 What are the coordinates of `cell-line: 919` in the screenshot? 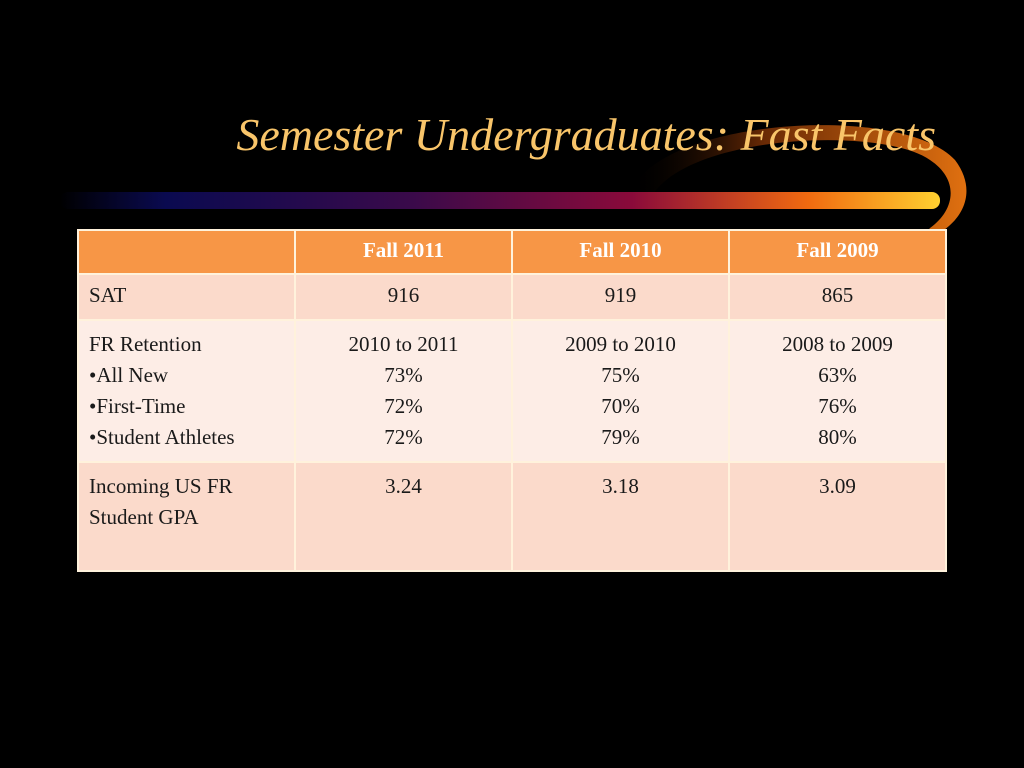 It's located at (620, 295).